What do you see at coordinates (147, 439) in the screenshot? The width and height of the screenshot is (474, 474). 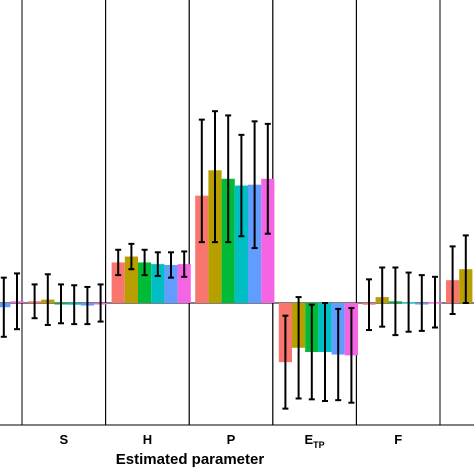 I see `x-tick-label-2: H` at bounding box center [147, 439].